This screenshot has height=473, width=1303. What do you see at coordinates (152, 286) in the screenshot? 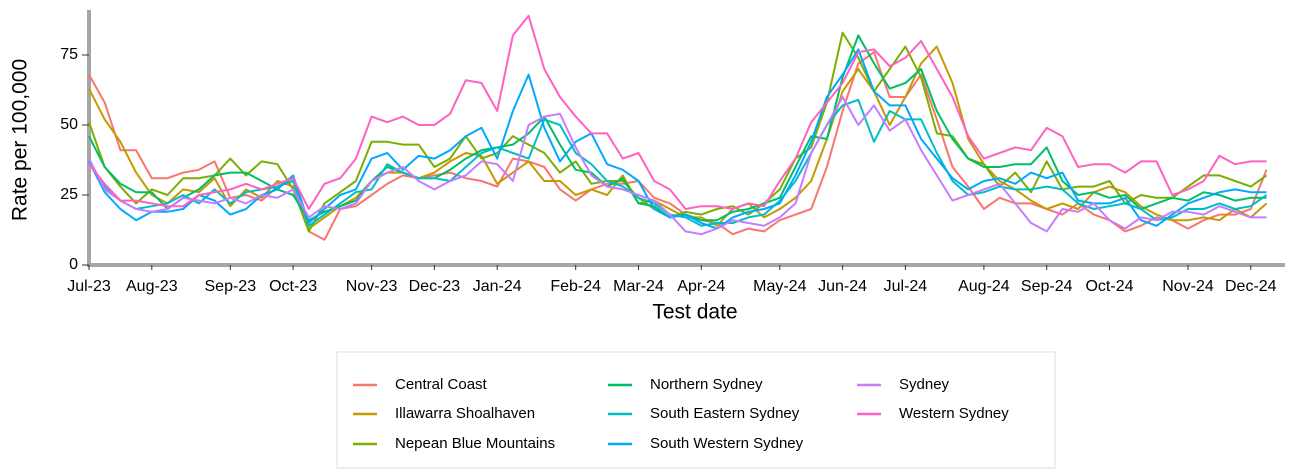
I see `x-tick-label: Aug-23` at bounding box center [152, 286].